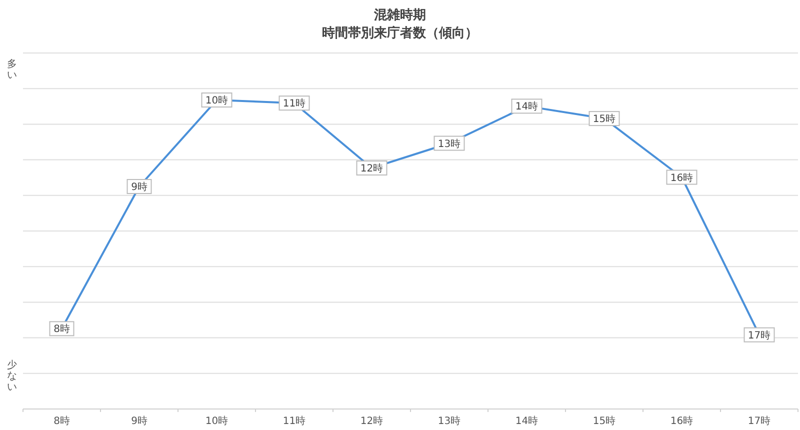 Image resolution: width=800 pixels, height=430 pixels. I want to click on x-tick-label: 13時, so click(449, 421).